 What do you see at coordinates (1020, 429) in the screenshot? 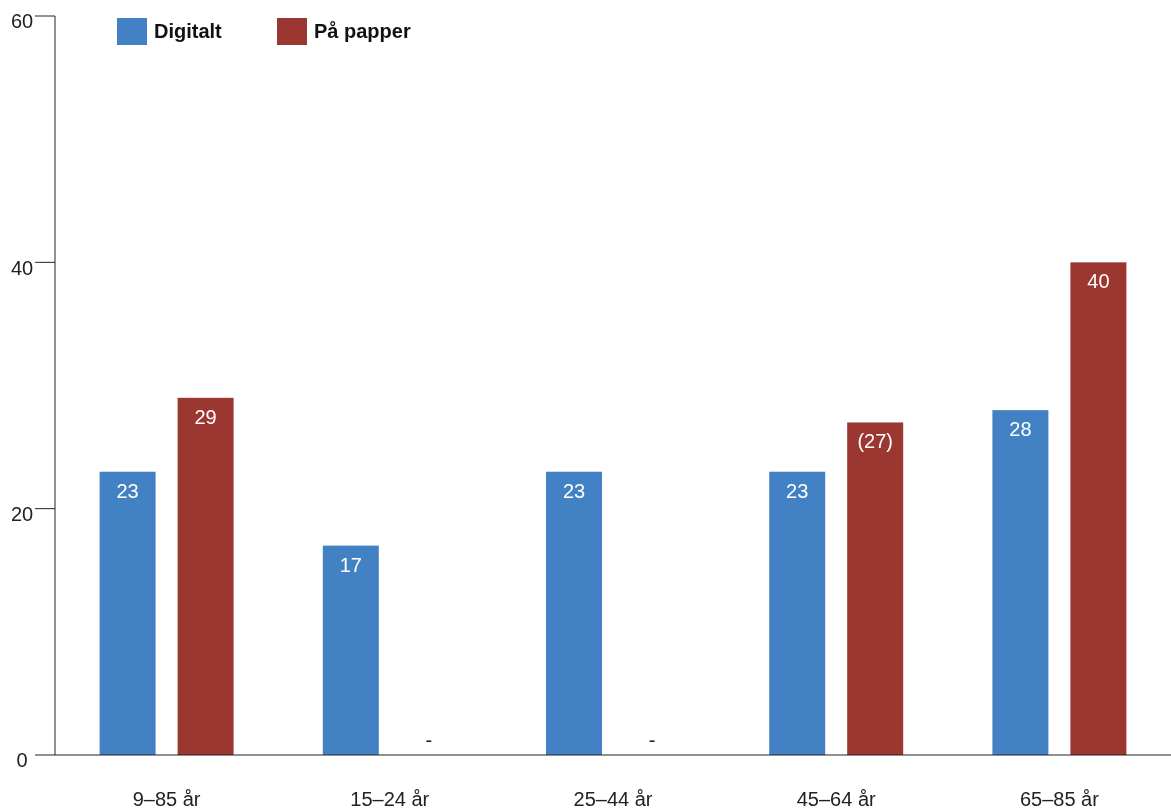
I see `data-label: 28` at bounding box center [1020, 429].